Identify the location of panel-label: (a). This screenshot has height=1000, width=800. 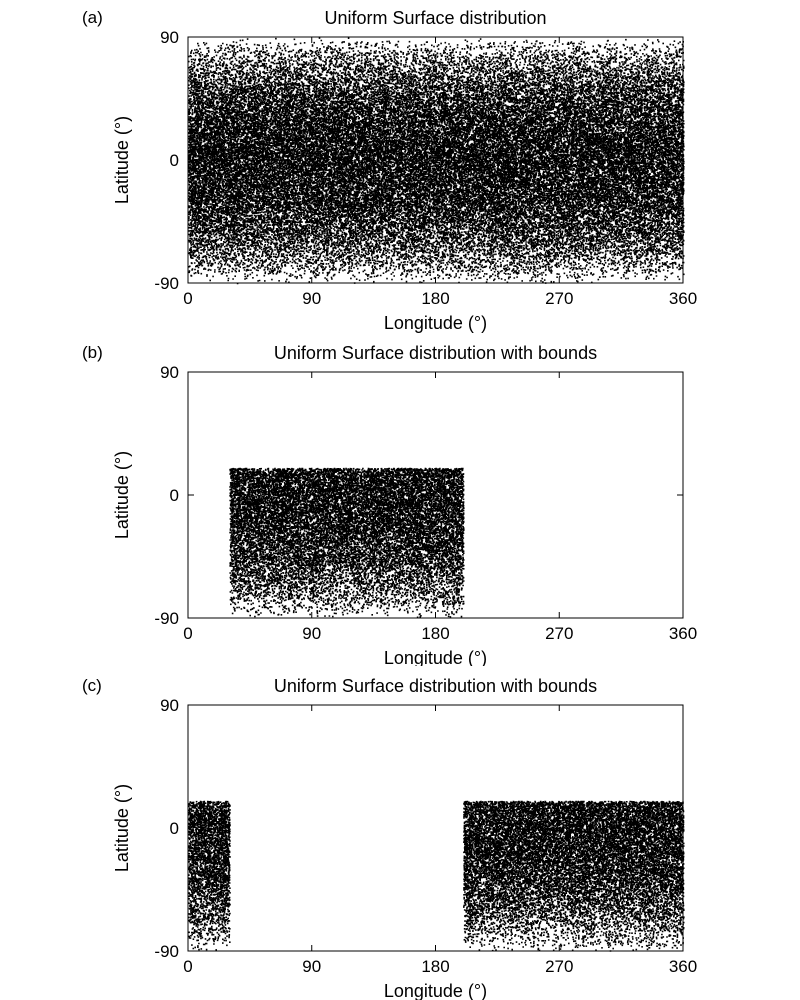
(92, 17).